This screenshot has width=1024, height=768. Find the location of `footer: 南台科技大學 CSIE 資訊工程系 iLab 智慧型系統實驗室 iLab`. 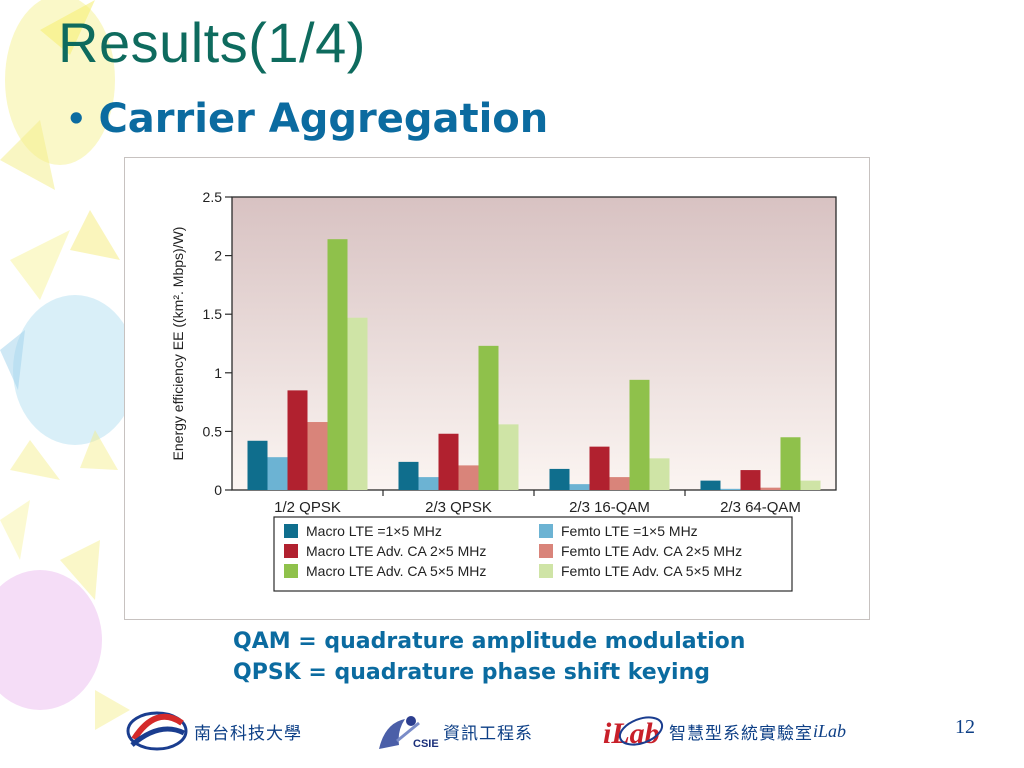

footer: 南台科技大學 CSIE 資訊工程系 iLab 智慧型系統實驗室 iLab is located at coordinates (512, 731).